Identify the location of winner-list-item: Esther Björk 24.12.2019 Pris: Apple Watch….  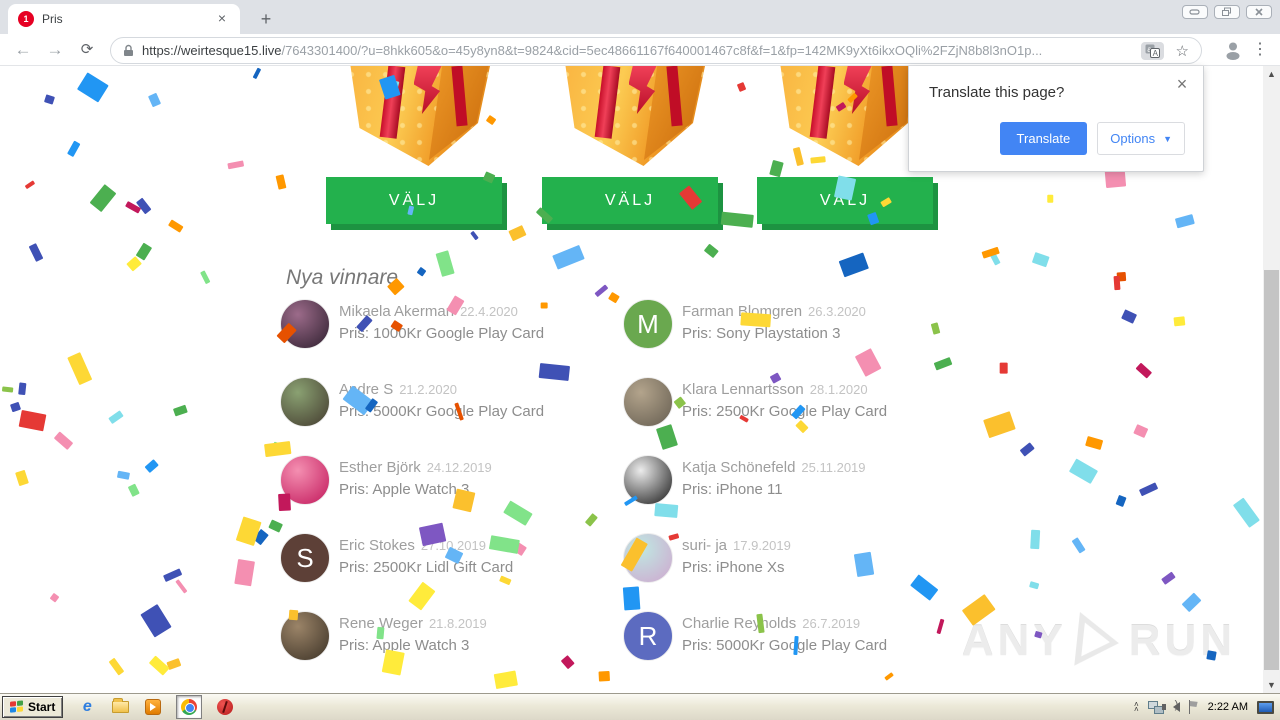
(412, 480).